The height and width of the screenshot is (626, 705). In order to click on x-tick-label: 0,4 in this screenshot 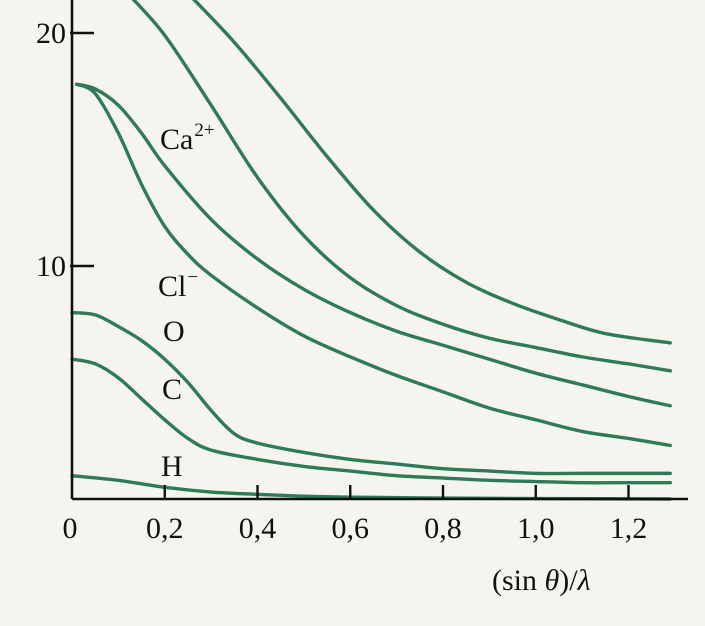, I will do `click(258, 528)`.